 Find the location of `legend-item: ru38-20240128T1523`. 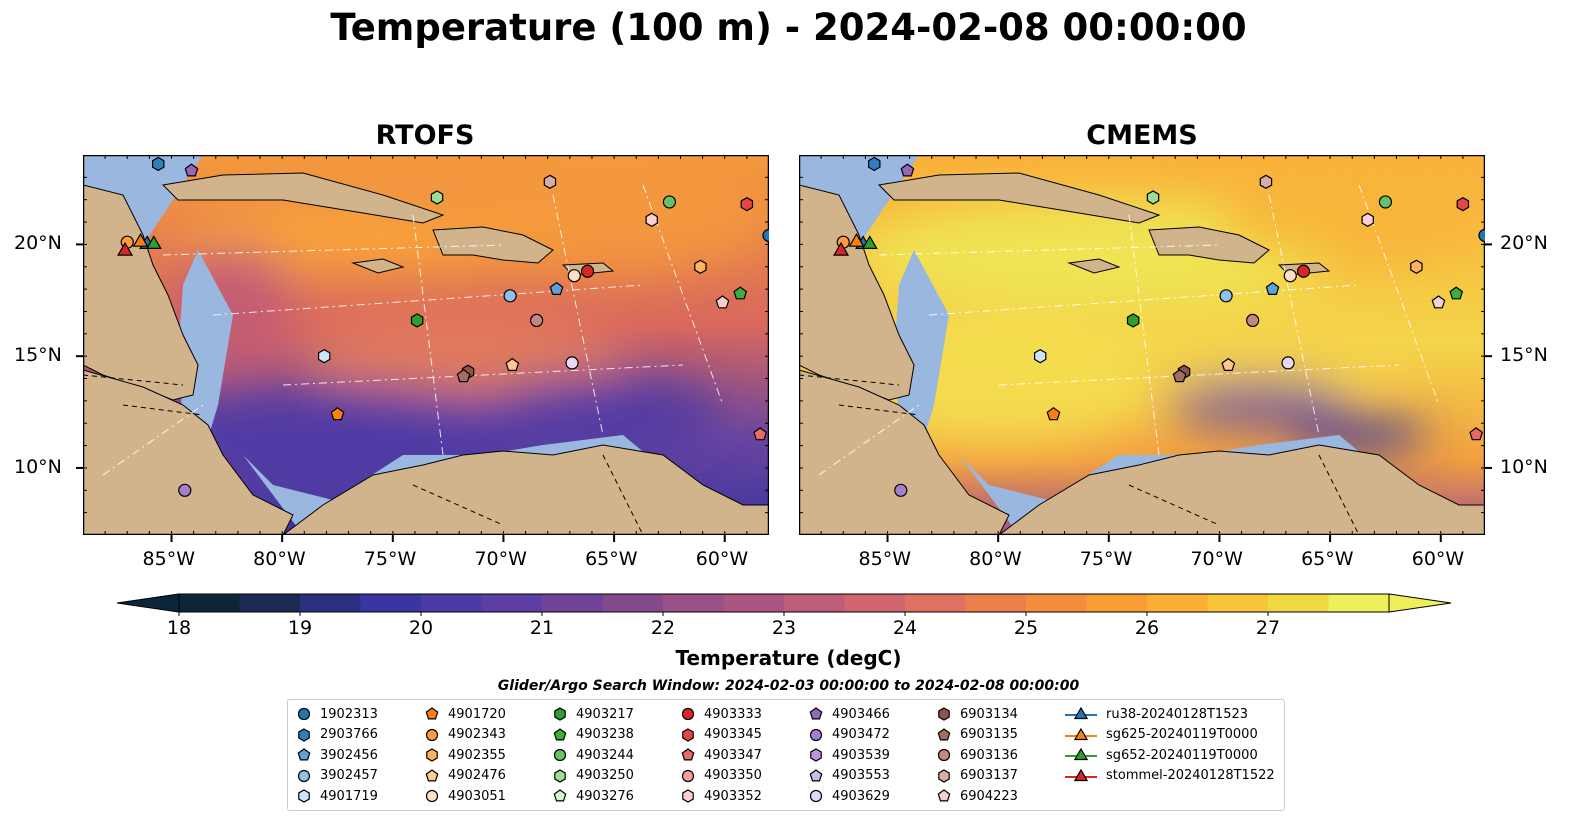

legend-item: ru38-20240128T1523 is located at coordinates (1156, 714).